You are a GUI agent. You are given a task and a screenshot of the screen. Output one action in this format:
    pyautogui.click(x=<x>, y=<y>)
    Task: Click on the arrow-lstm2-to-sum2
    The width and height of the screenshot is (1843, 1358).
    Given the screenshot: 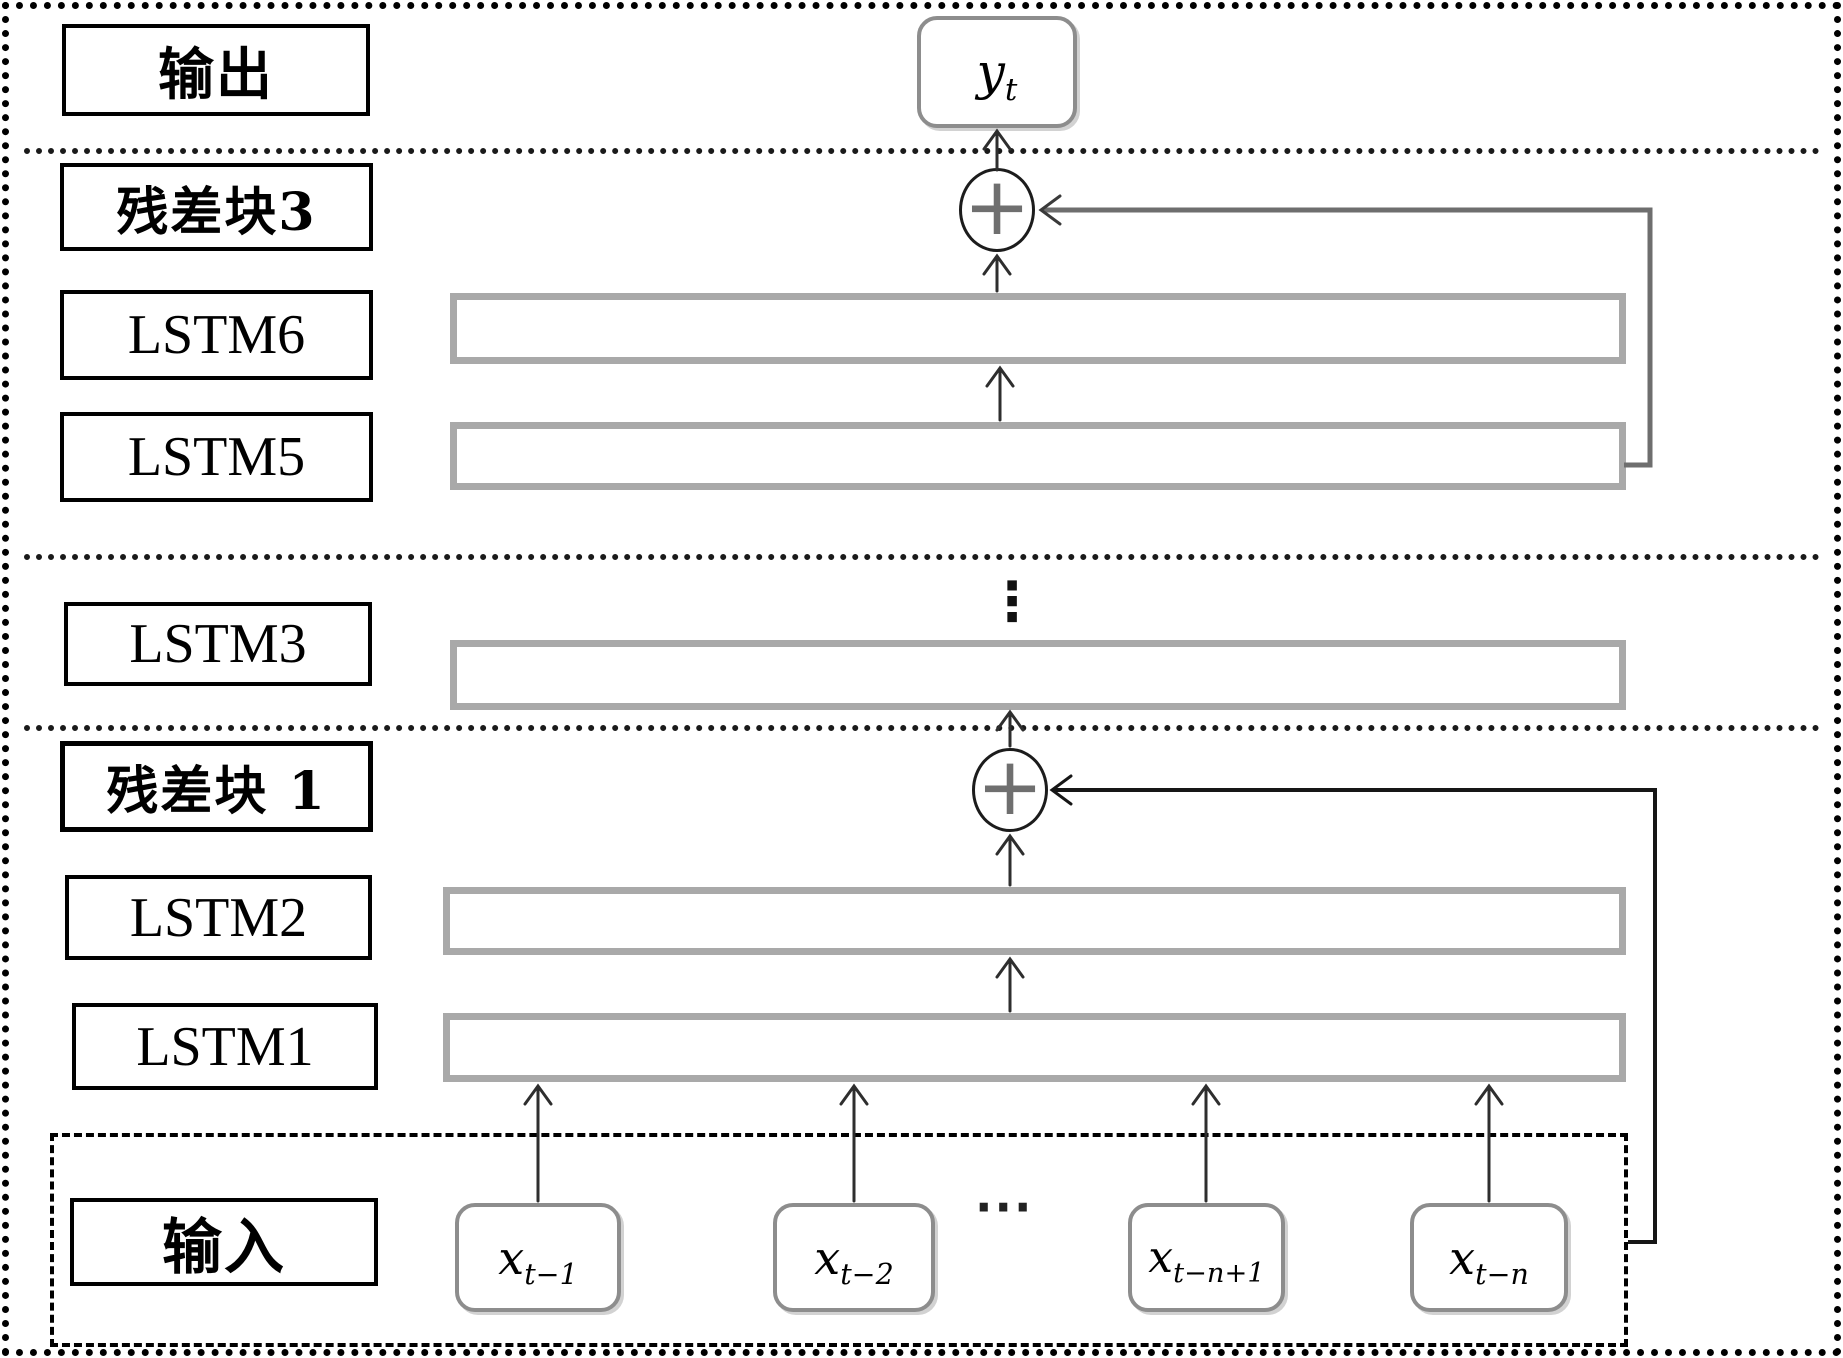 What is the action you would take?
    pyautogui.click(x=1010, y=860)
    